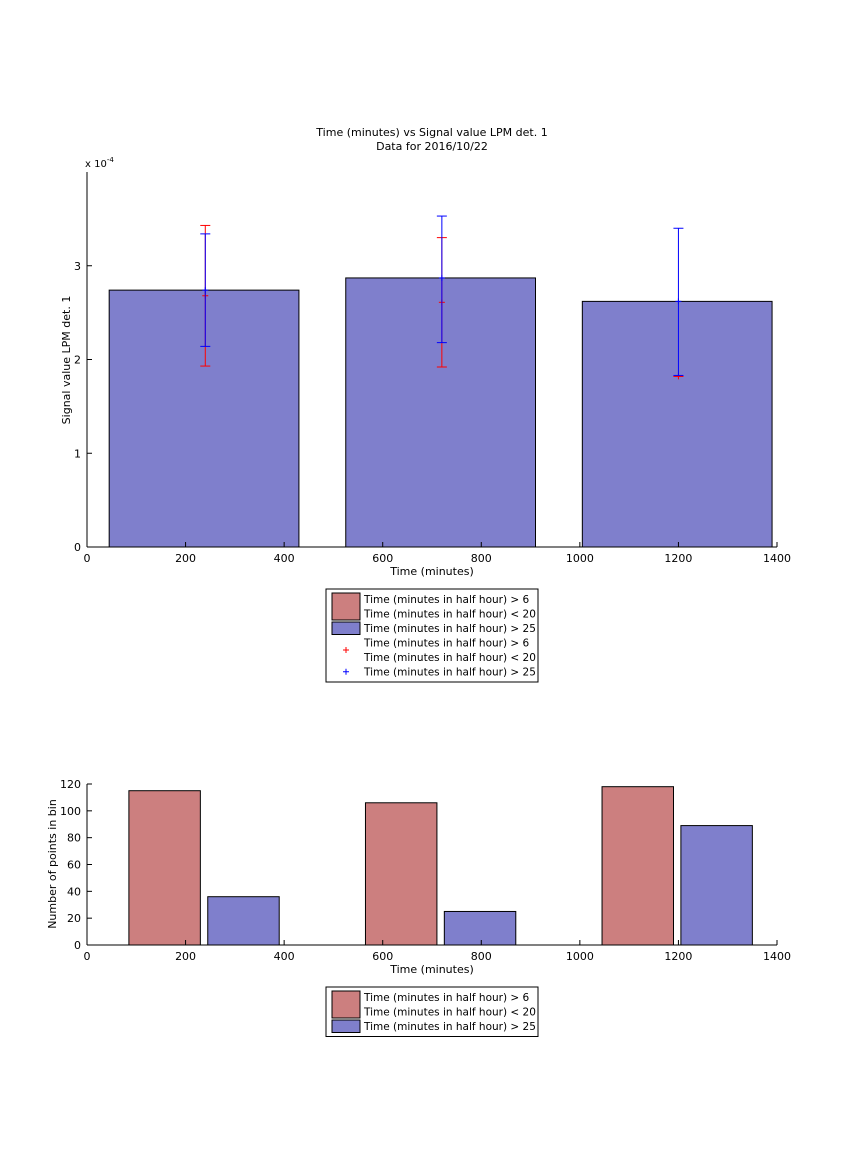  I want to click on chart2-x-tick-label: 1200, so click(678, 956).